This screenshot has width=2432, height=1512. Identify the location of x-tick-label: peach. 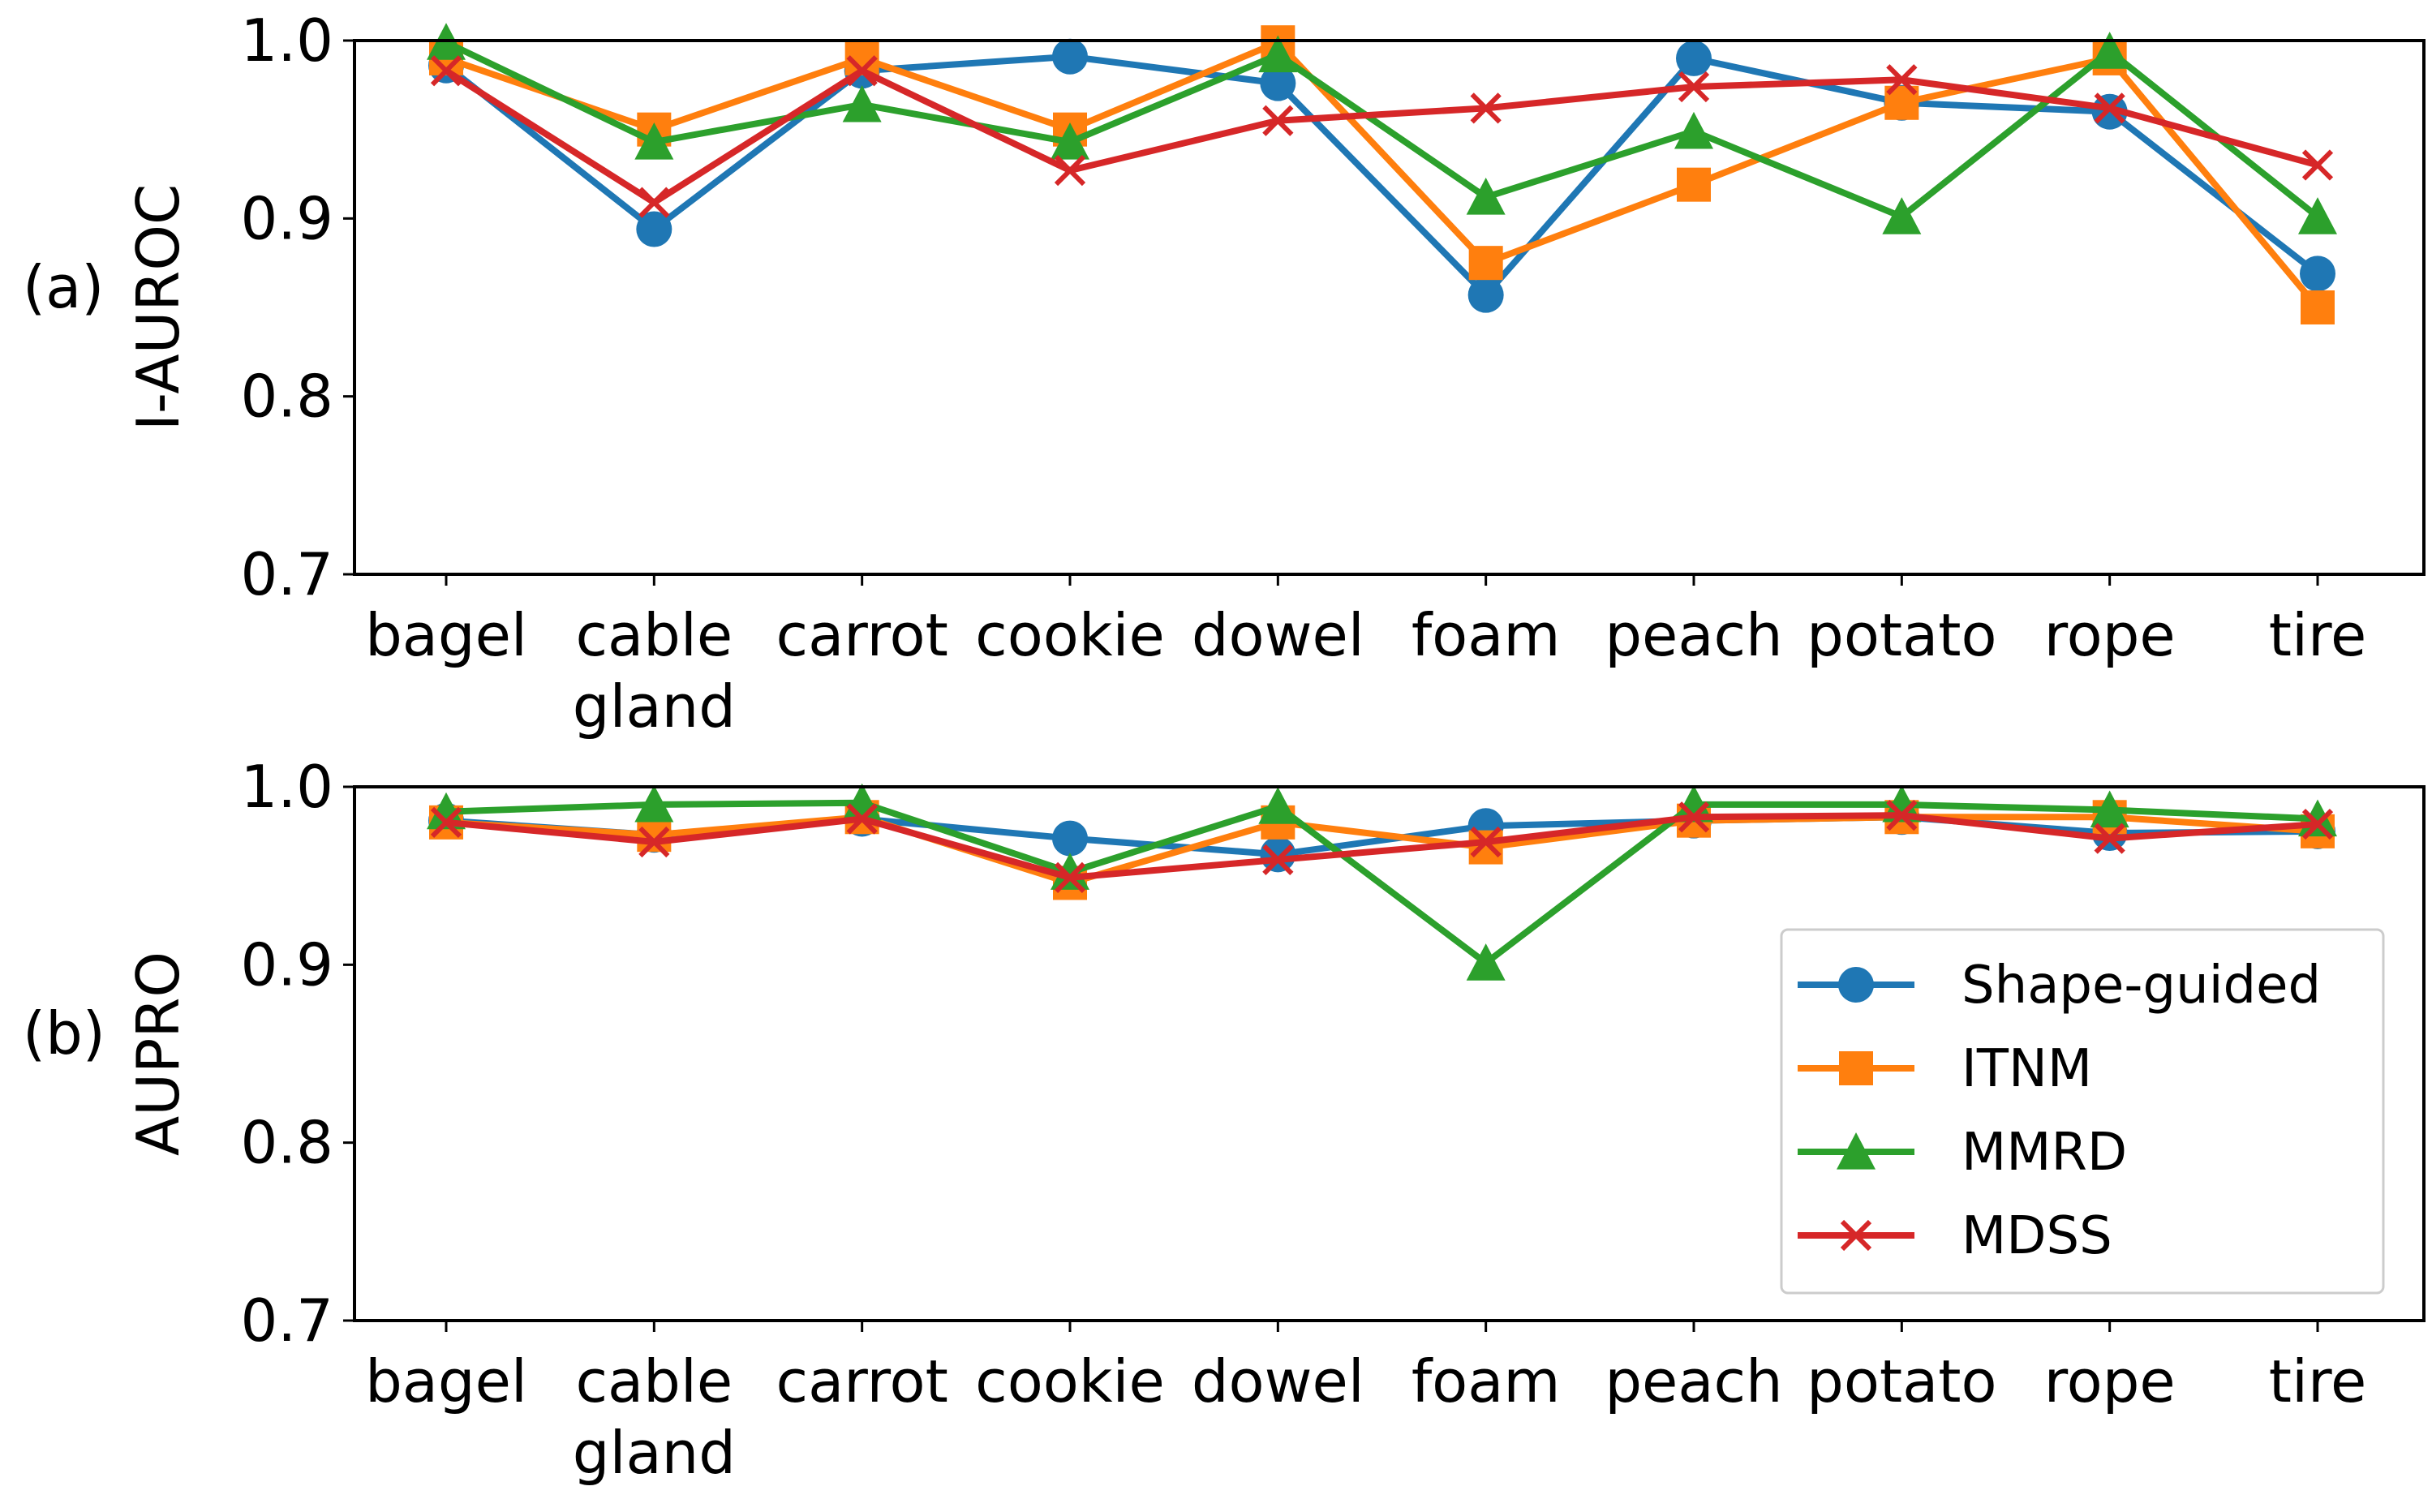
(1693, 1381).